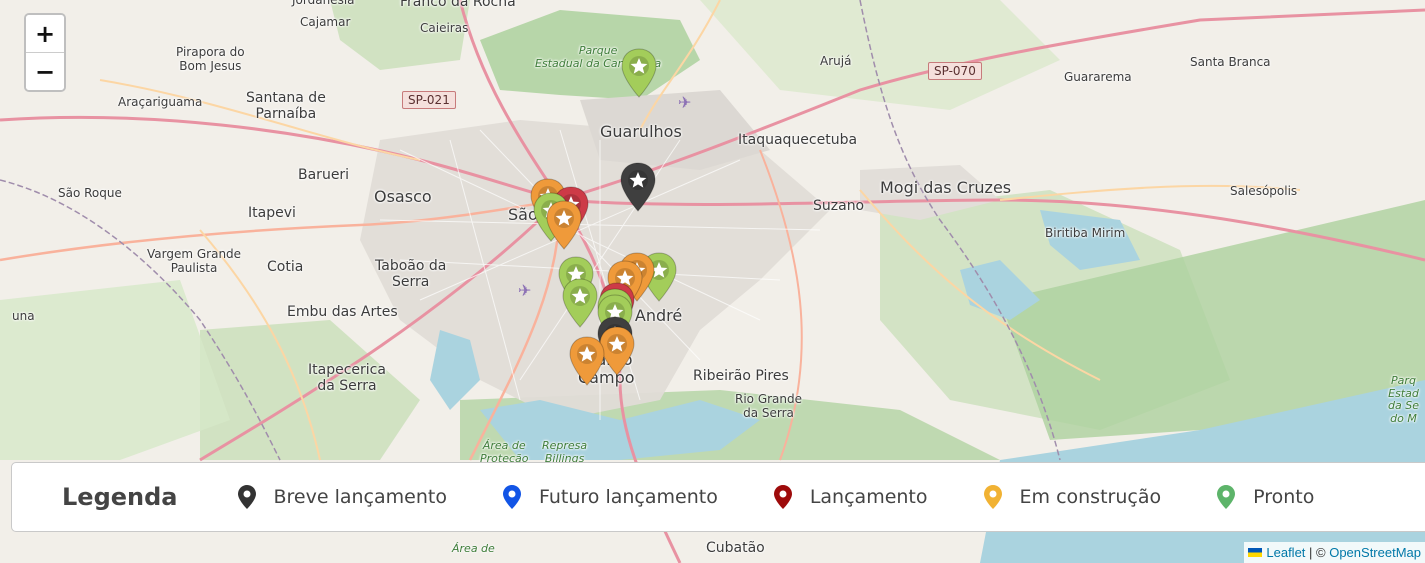 The width and height of the screenshot is (1425, 563). I want to click on property-marker-breve, so click(638, 187).